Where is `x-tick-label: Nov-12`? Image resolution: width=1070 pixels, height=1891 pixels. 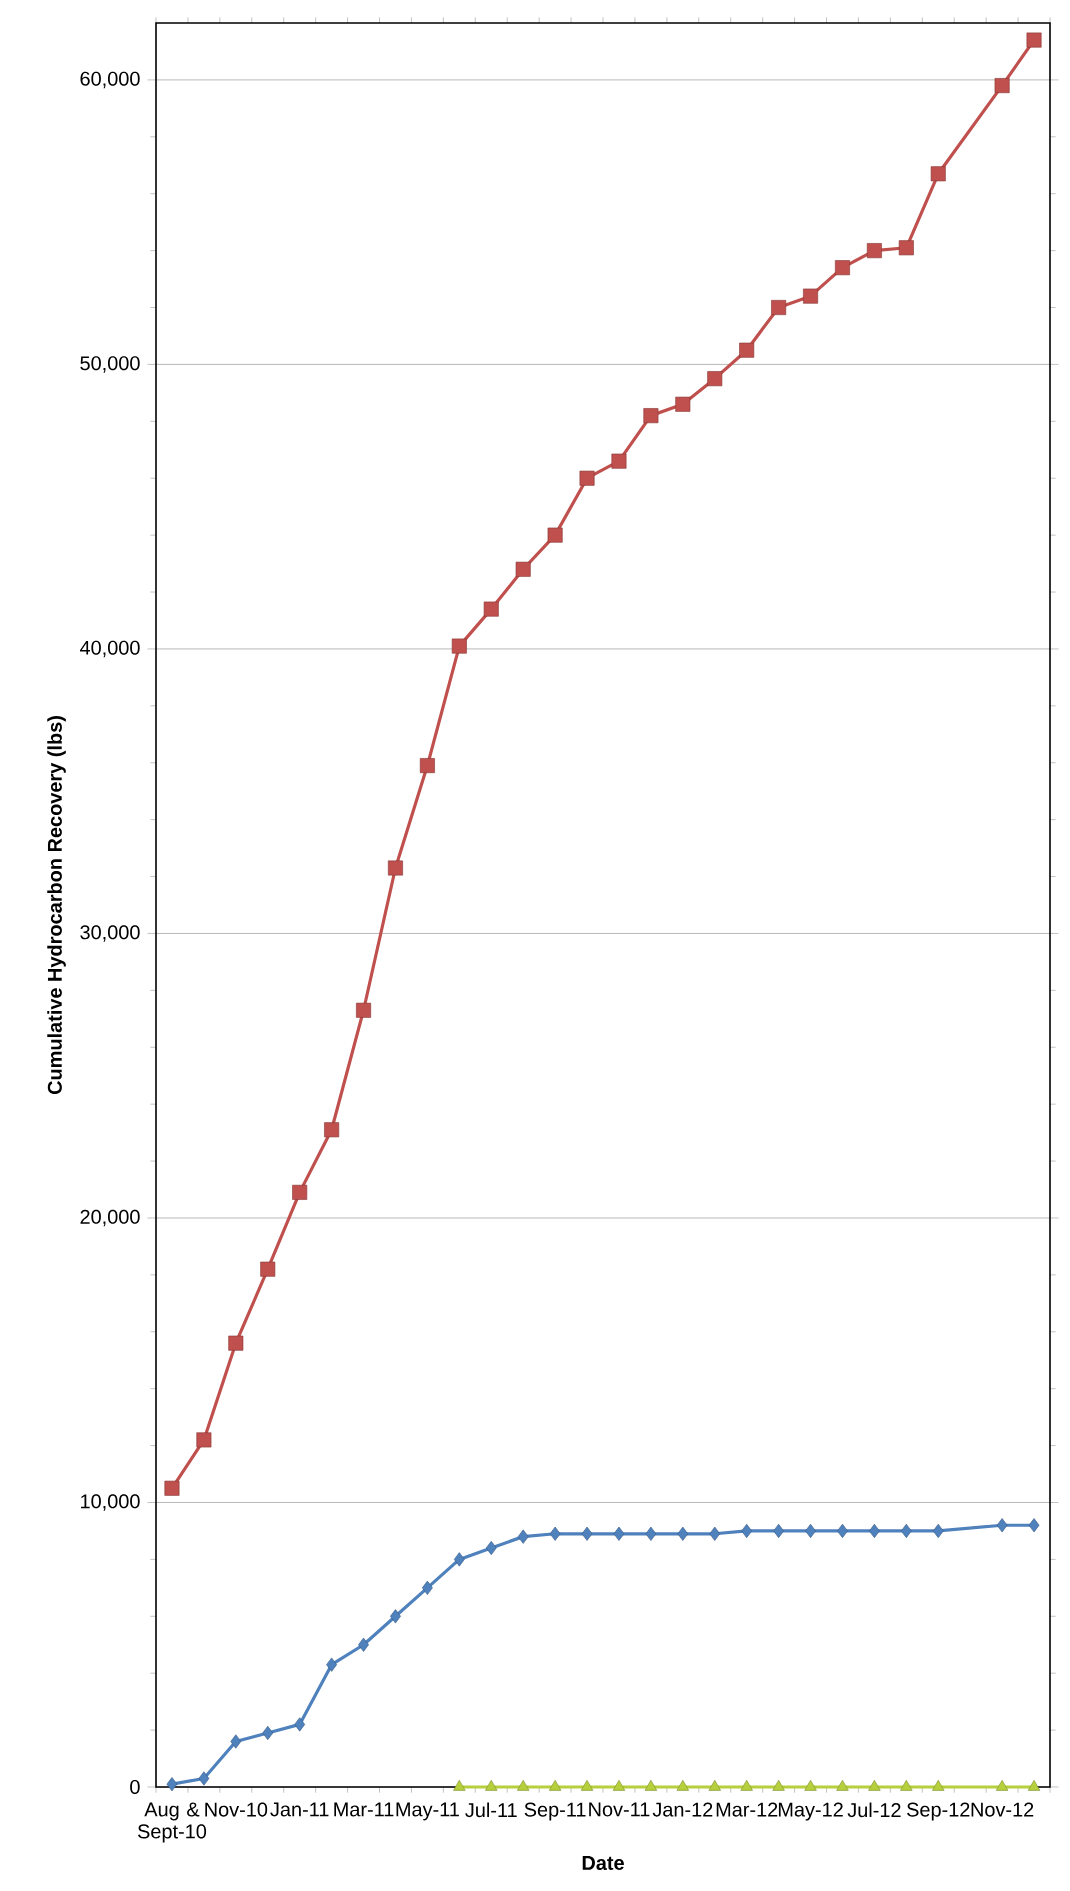 x-tick-label: Nov-12 is located at coordinates (1002, 1809).